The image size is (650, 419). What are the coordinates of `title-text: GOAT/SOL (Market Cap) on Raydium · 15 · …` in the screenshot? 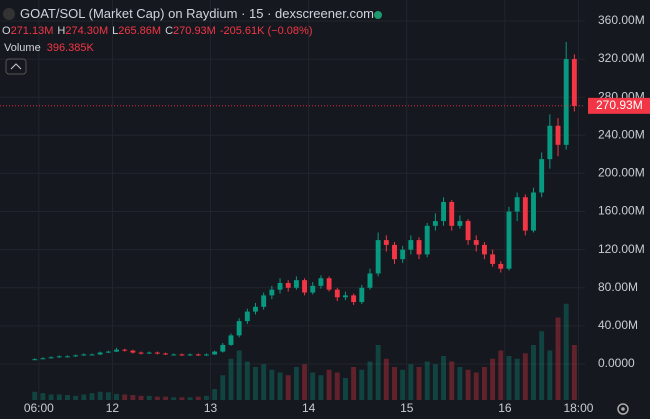 It's located at (197, 13).